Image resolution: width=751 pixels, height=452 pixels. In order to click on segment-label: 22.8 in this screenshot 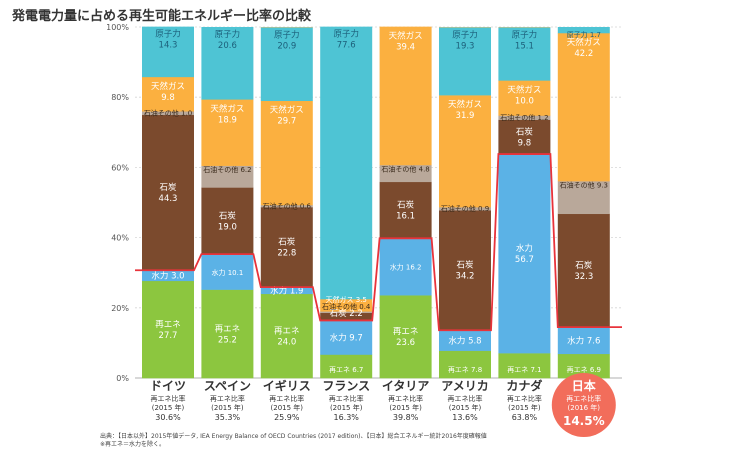, I will do `click(286, 254)`.